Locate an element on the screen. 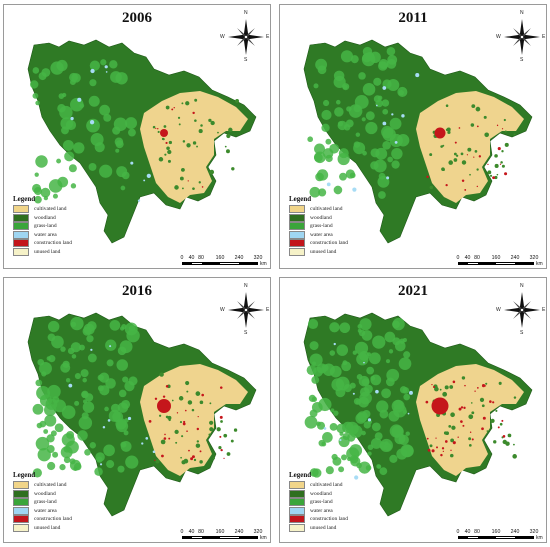 This screenshot has height=547, width=550. legend-label: water area is located at coordinates (45, 234).